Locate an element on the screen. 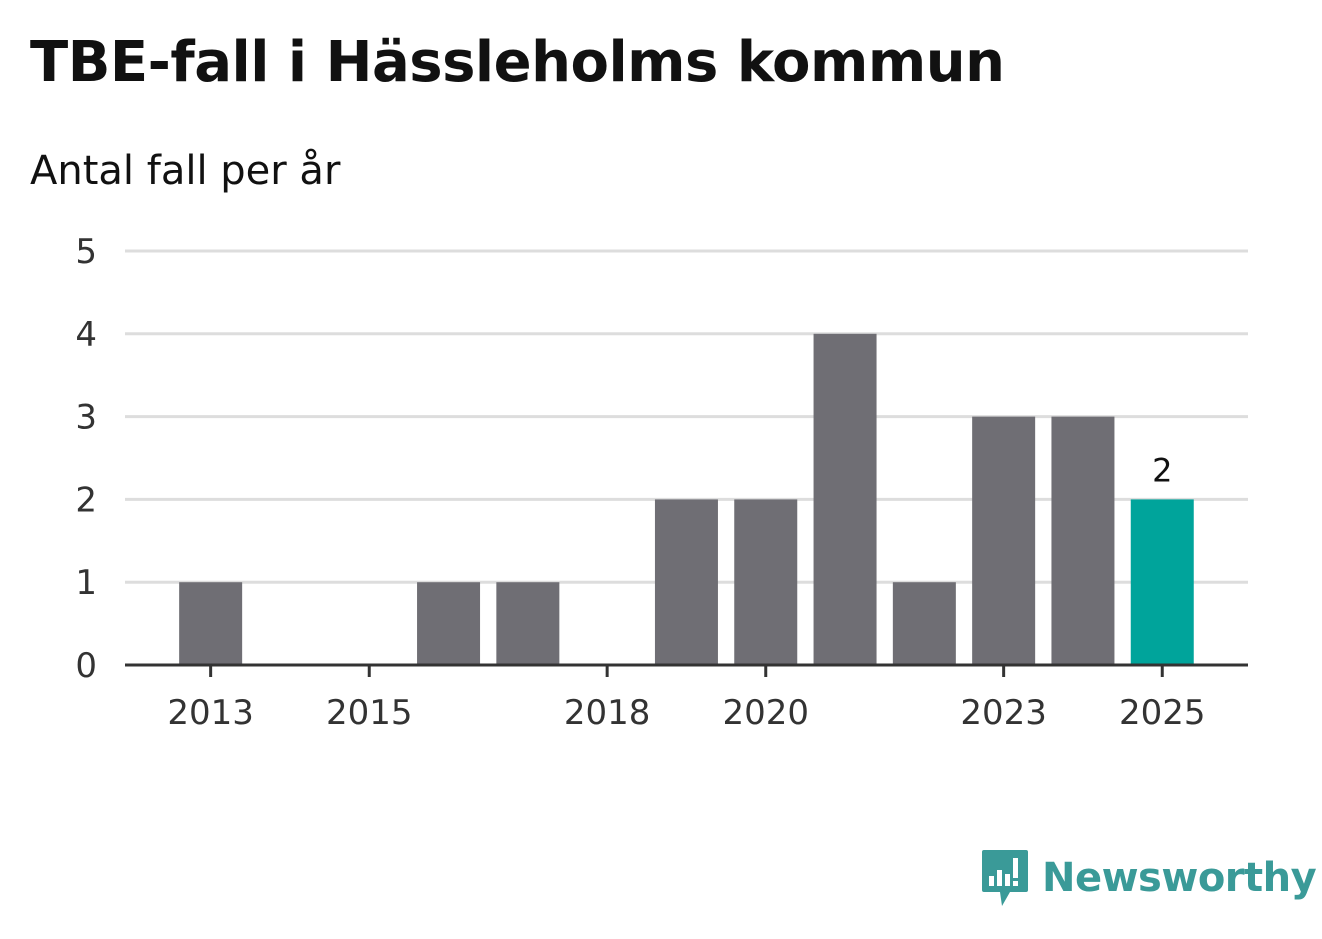 The height and width of the screenshot is (939, 1322). y-tick-label: 5 is located at coordinates (86, 252).